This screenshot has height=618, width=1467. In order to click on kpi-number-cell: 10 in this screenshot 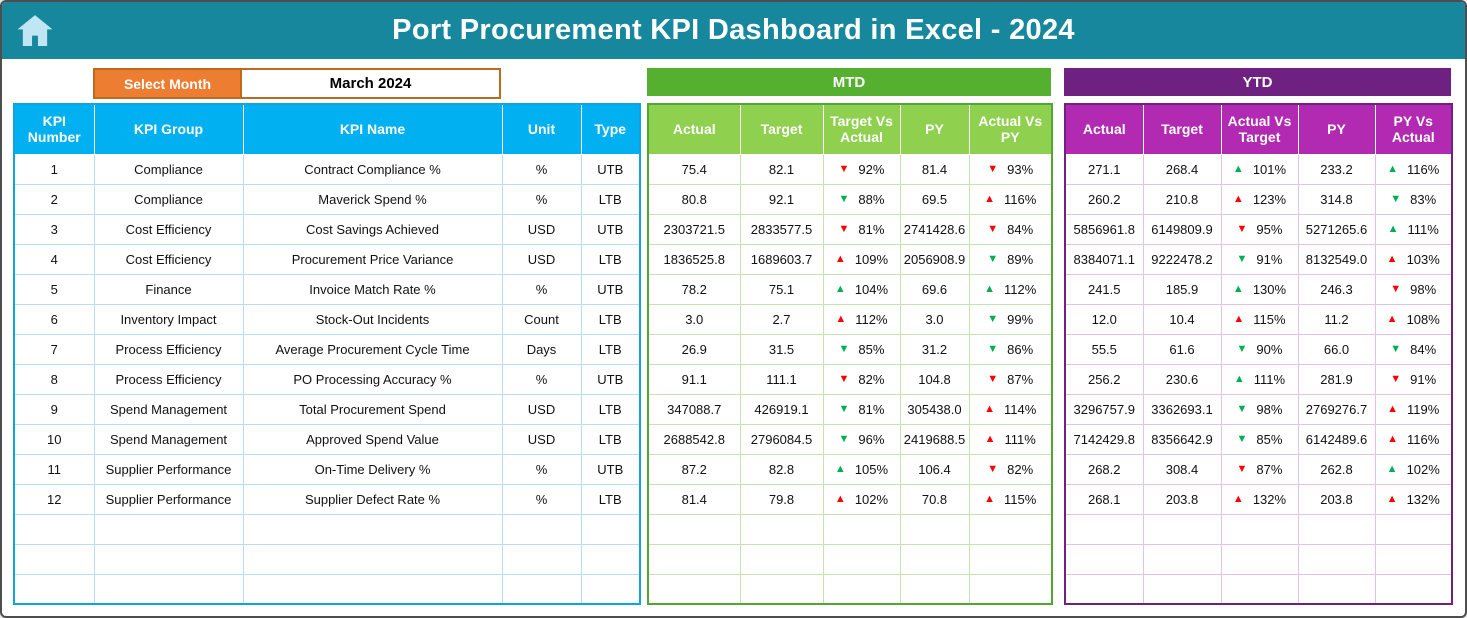, I will do `click(54, 439)`.